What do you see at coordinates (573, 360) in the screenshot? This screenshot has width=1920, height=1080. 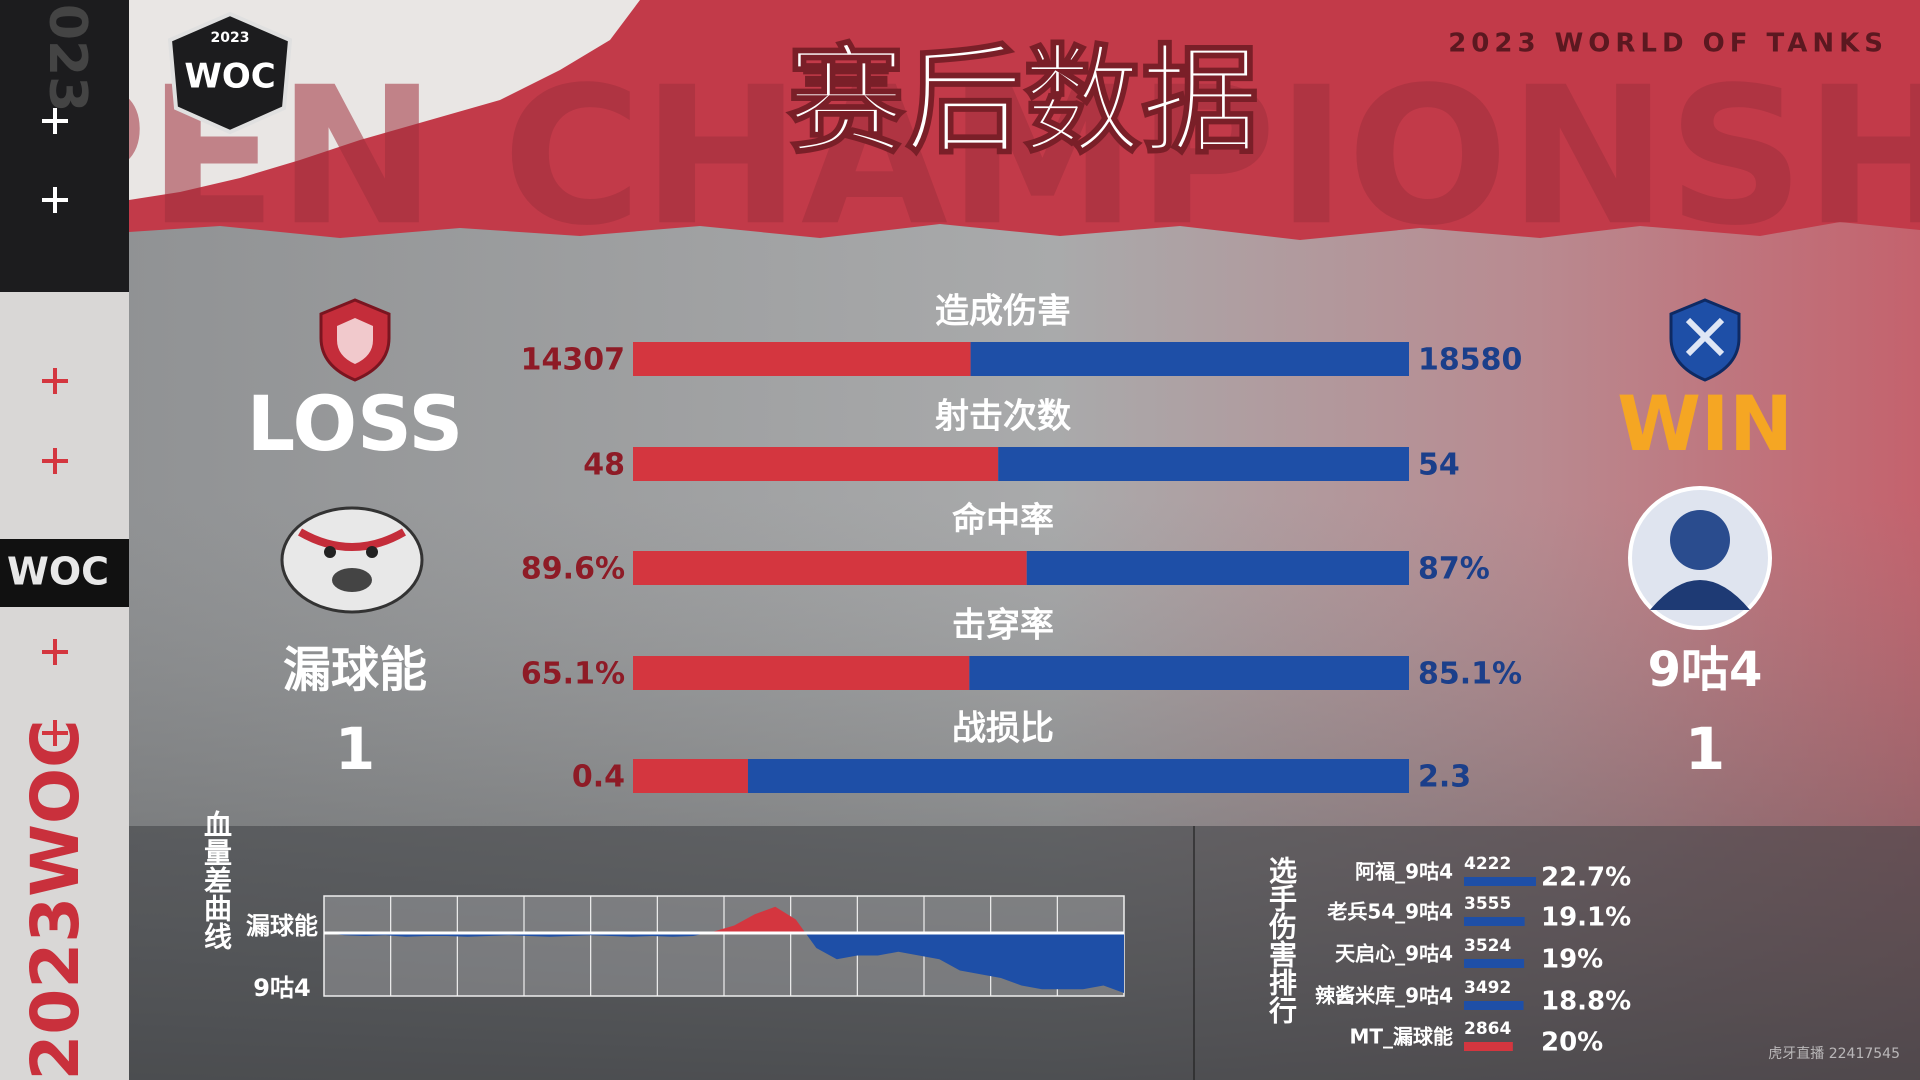 I see `stat-left-value: 14307` at bounding box center [573, 360].